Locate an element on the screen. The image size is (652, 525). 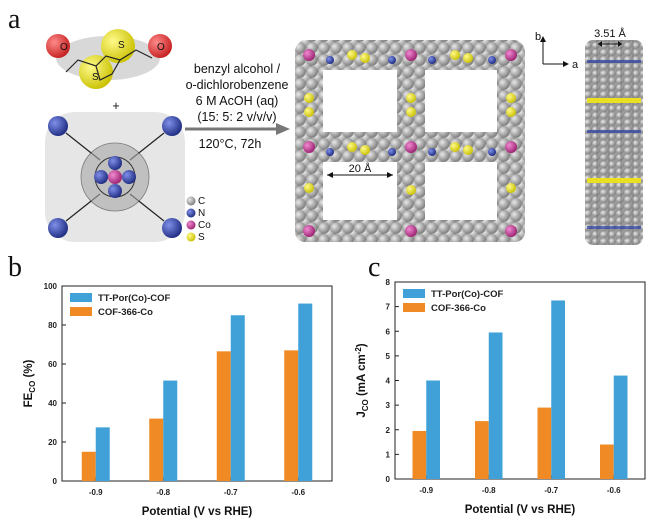
panel-label-b: b is located at coordinates (15, 267).